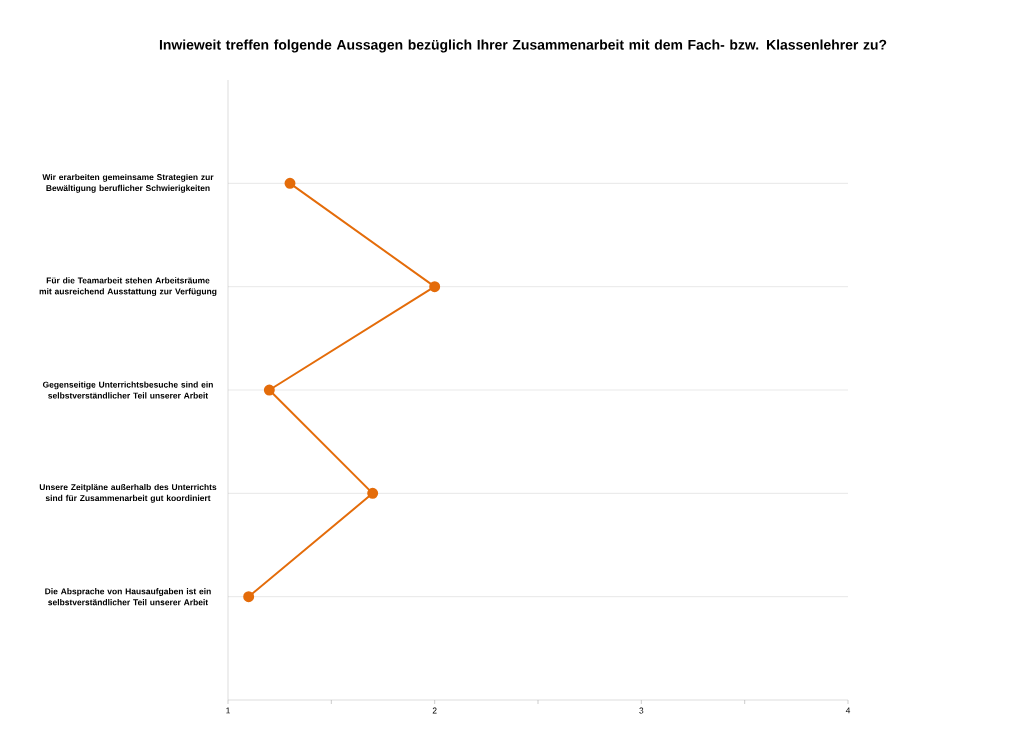  Describe the element at coordinates (228, 710) in the screenshot. I see `x-tick-label: 1` at that location.